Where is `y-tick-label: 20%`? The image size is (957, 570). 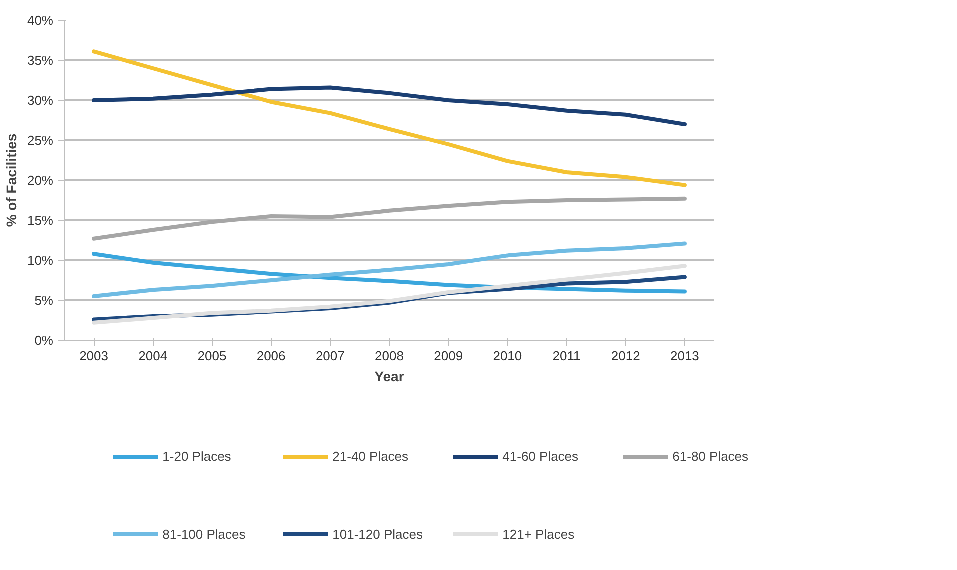
y-tick-label: 20% is located at coordinates (40, 180).